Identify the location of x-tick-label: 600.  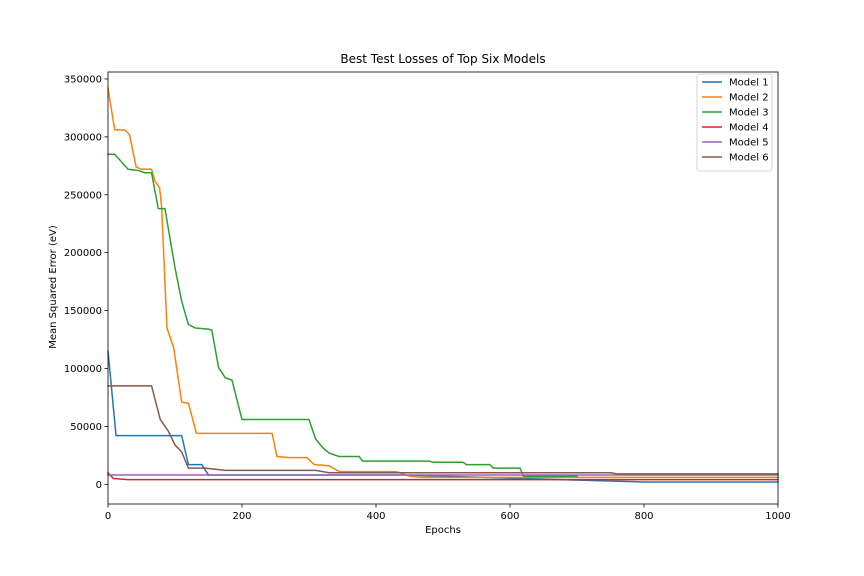
(509, 516).